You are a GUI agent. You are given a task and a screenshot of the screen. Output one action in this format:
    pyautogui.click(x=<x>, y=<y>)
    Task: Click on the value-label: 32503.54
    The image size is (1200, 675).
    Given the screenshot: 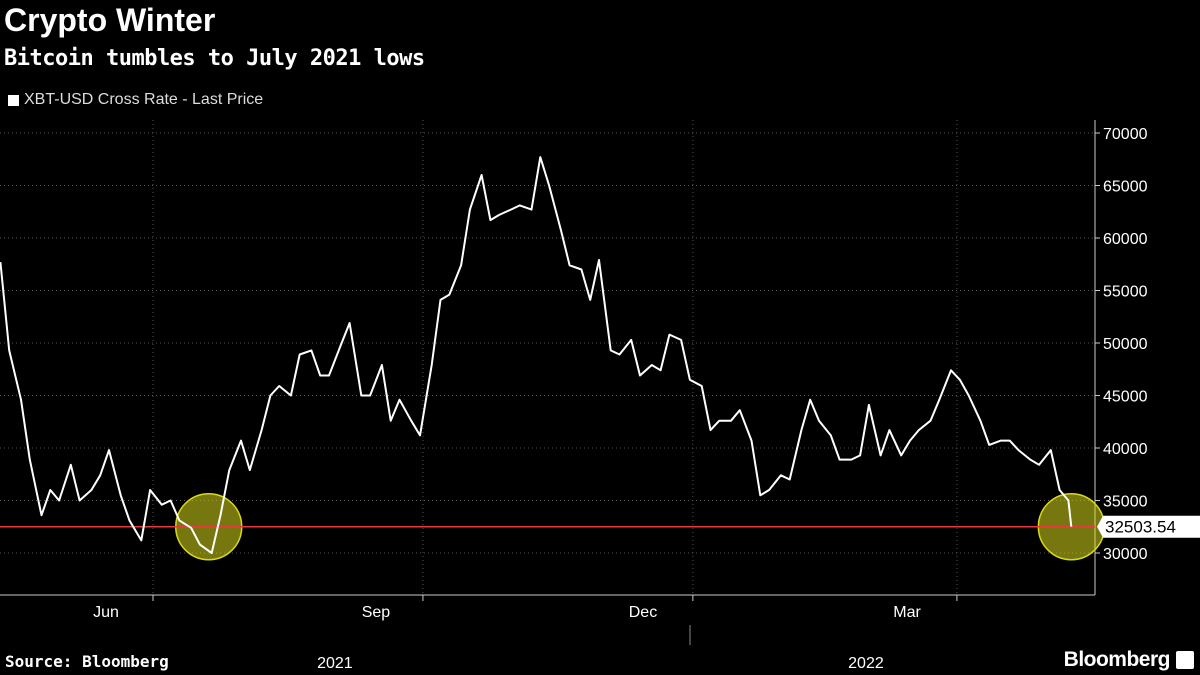 What is the action you would take?
    pyautogui.click(x=1140, y=527)
    